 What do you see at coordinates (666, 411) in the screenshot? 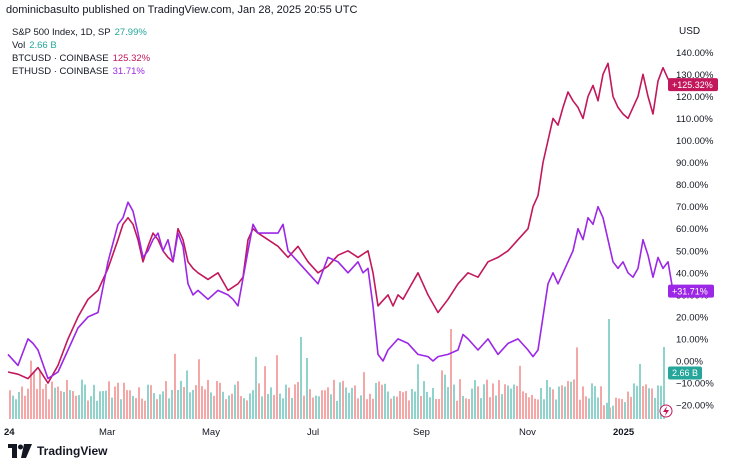
I see `alert-icon` at bounding box center [666, 411].